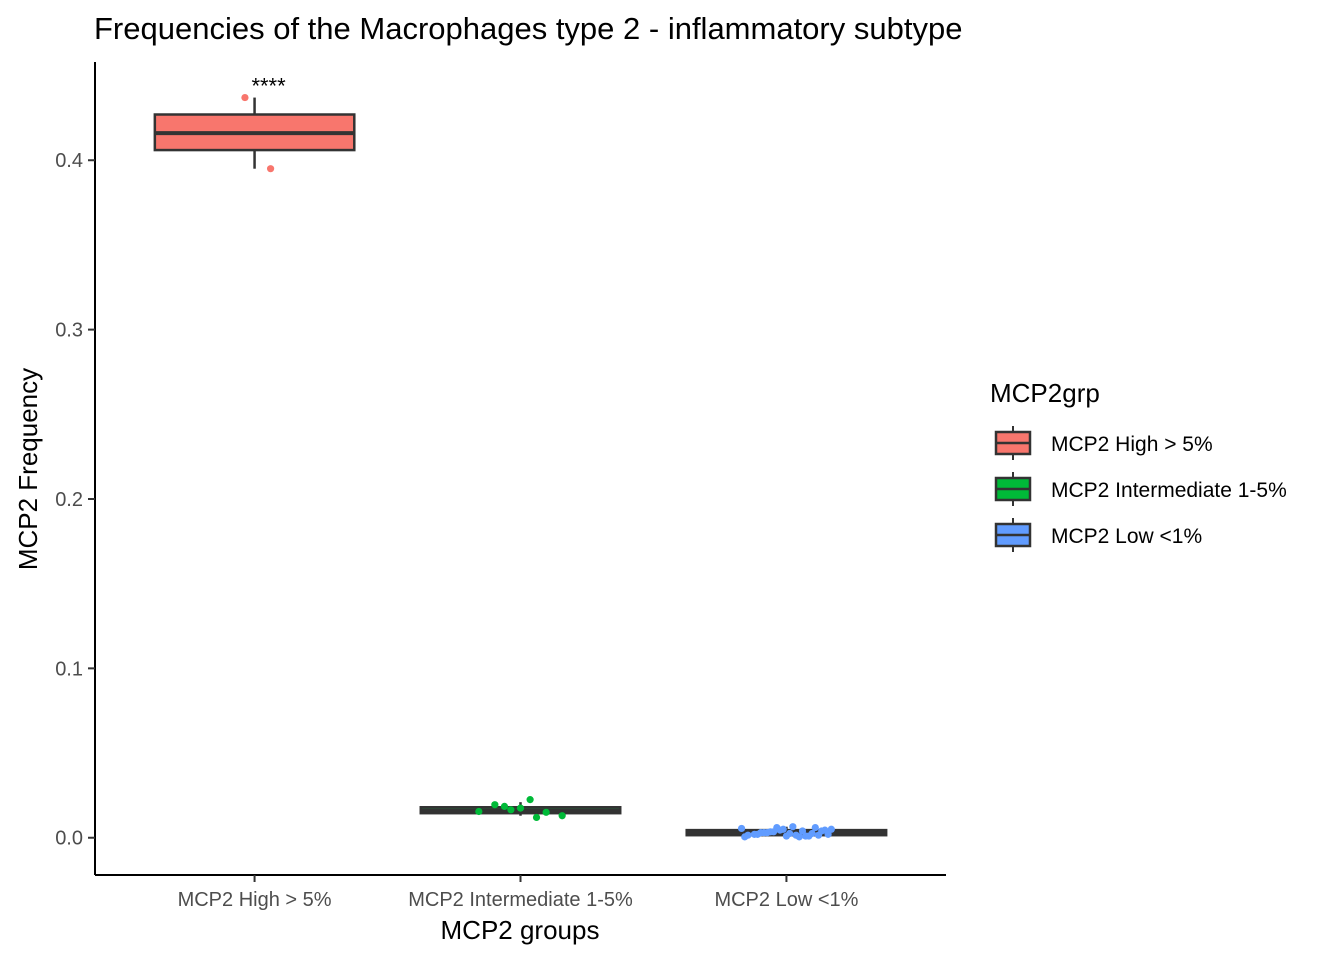  I want to click on legend-label: MCP2 Low <1%, so click(1126, 536).